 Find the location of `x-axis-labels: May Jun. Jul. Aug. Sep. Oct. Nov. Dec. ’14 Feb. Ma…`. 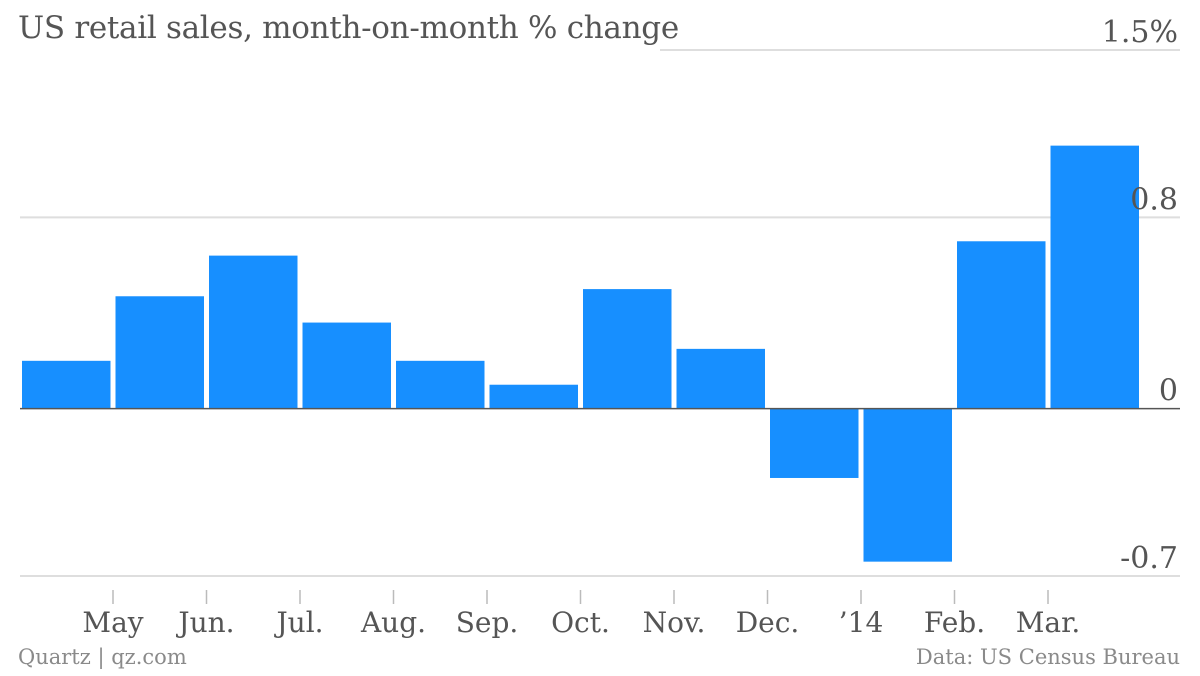

x-axis-labels: May Jun. Jul. Aug. Sep. Oct. Nov. Dec. ’14 Feb. Ma… is located at coordinates (581, 614).